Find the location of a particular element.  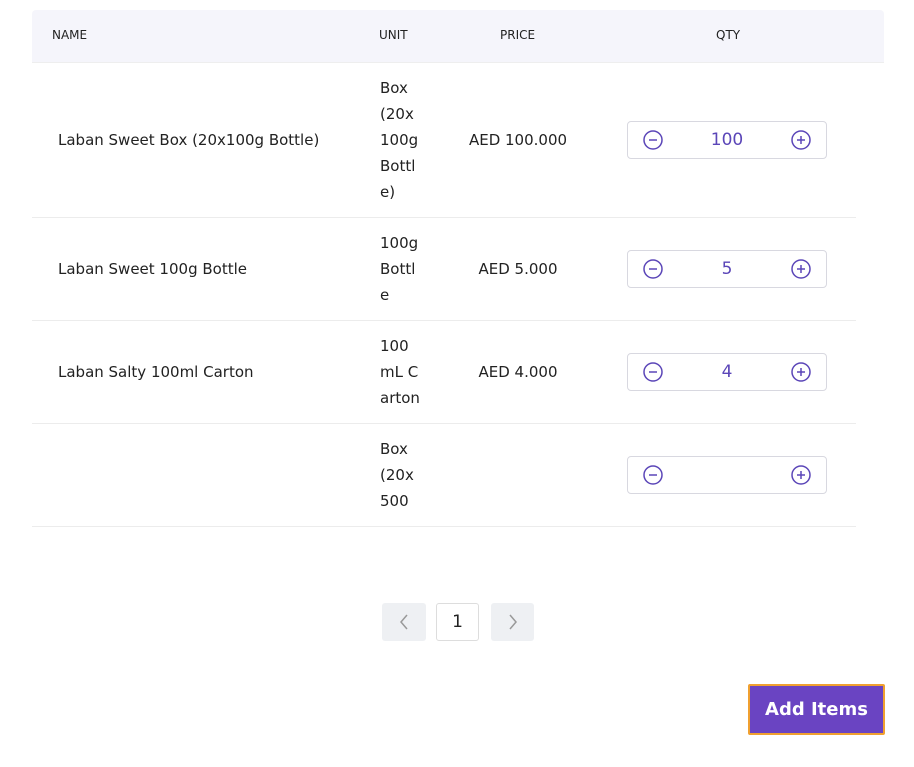

next-page is located at coordinates (512, 622).